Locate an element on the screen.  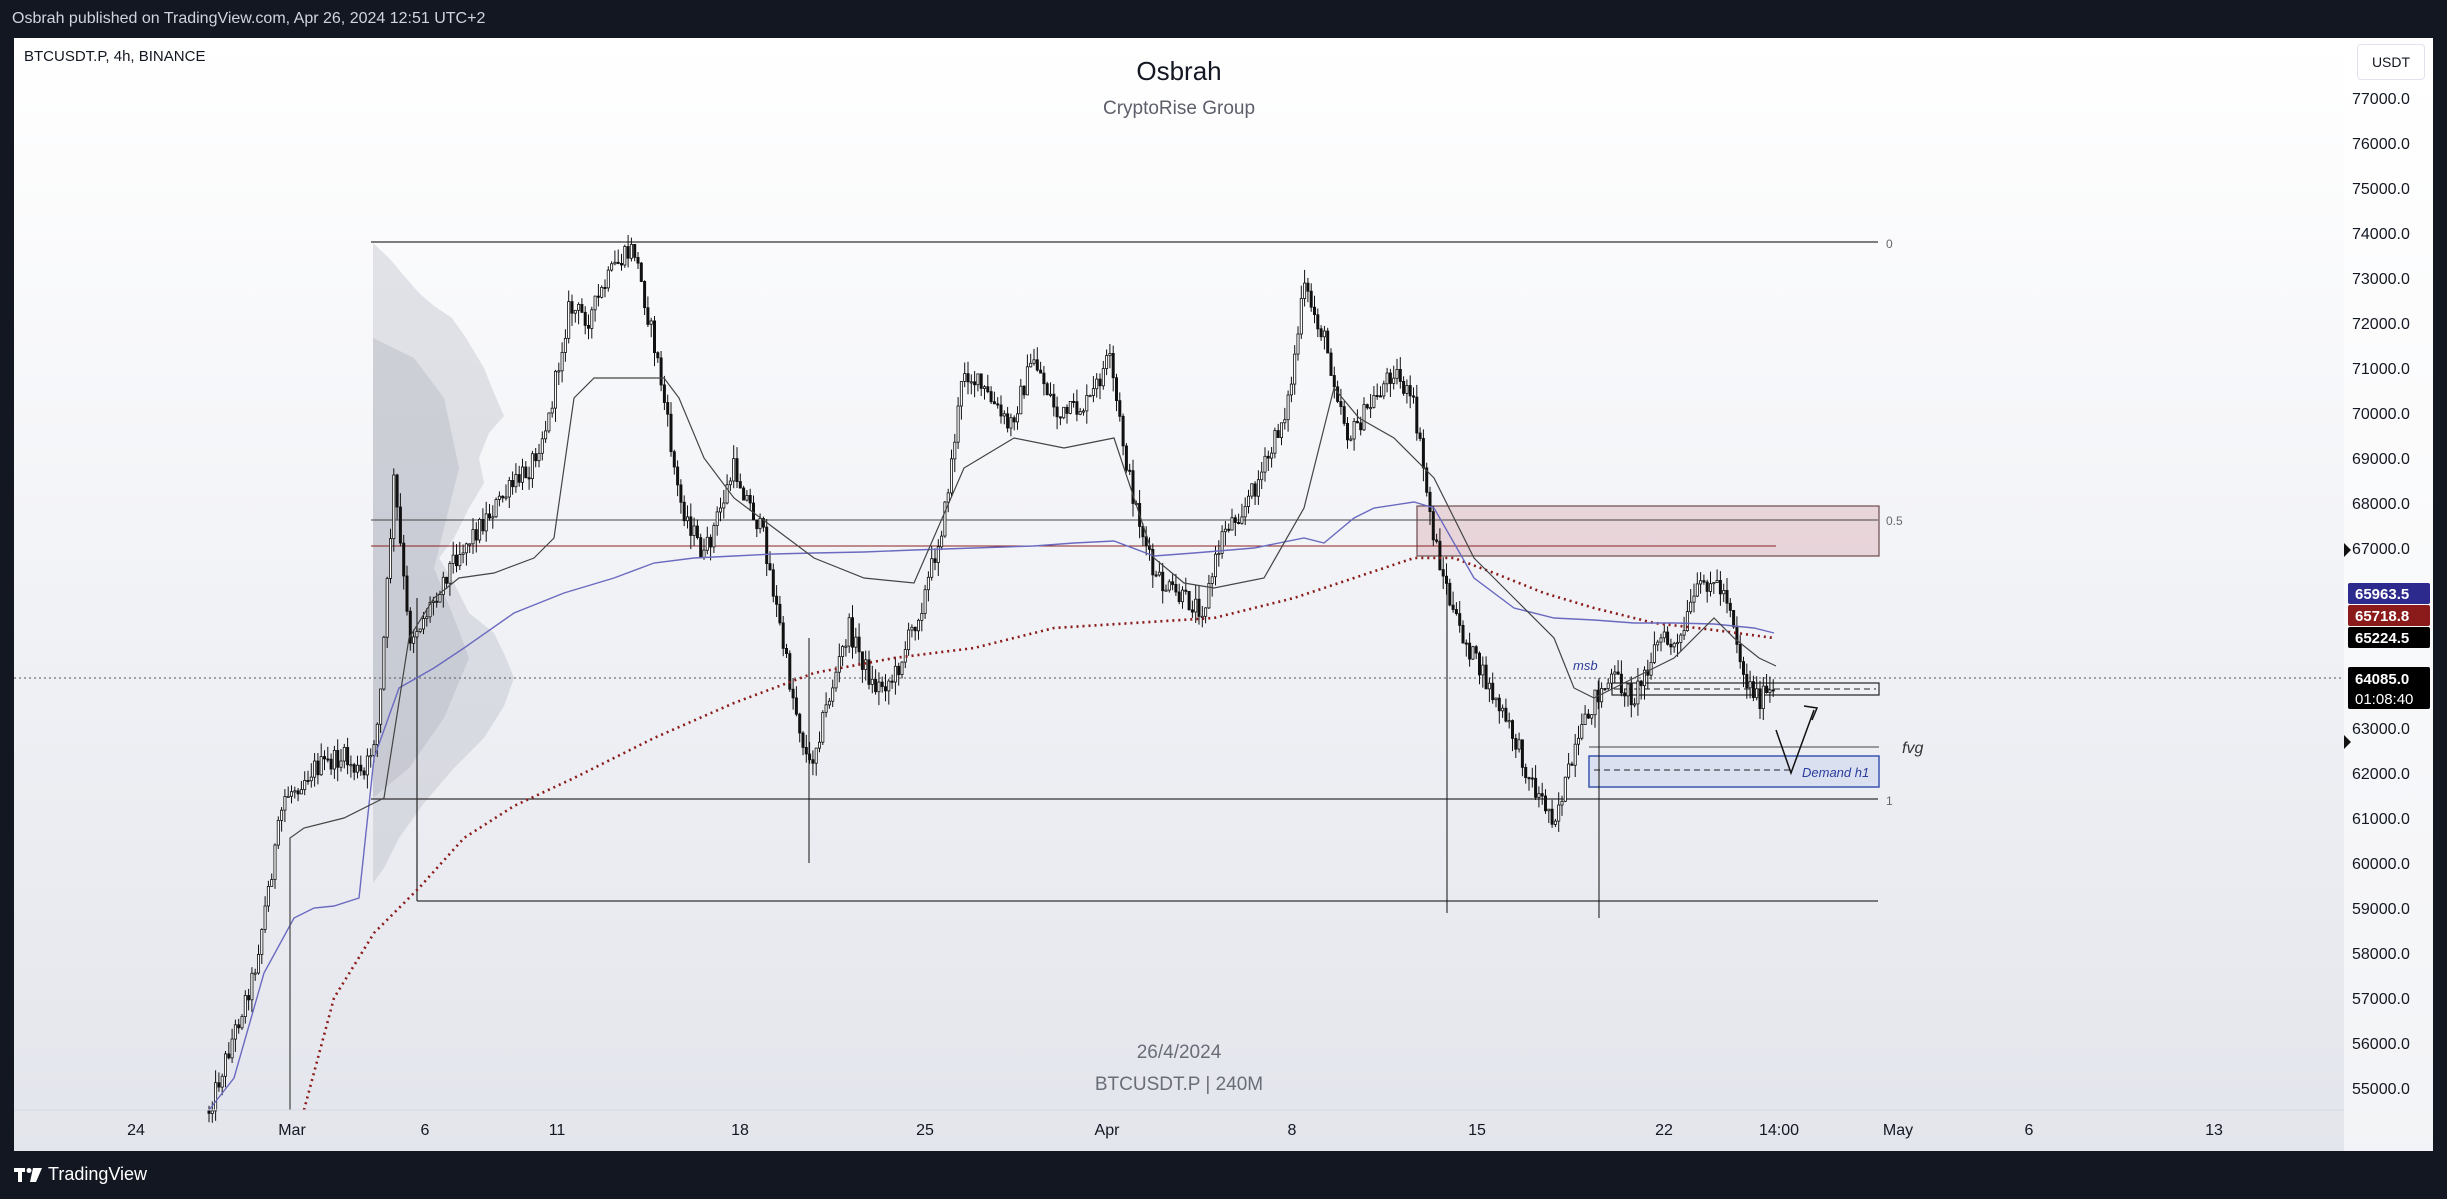
time-axis-label: 25 is located at coordinates (925, 1130).